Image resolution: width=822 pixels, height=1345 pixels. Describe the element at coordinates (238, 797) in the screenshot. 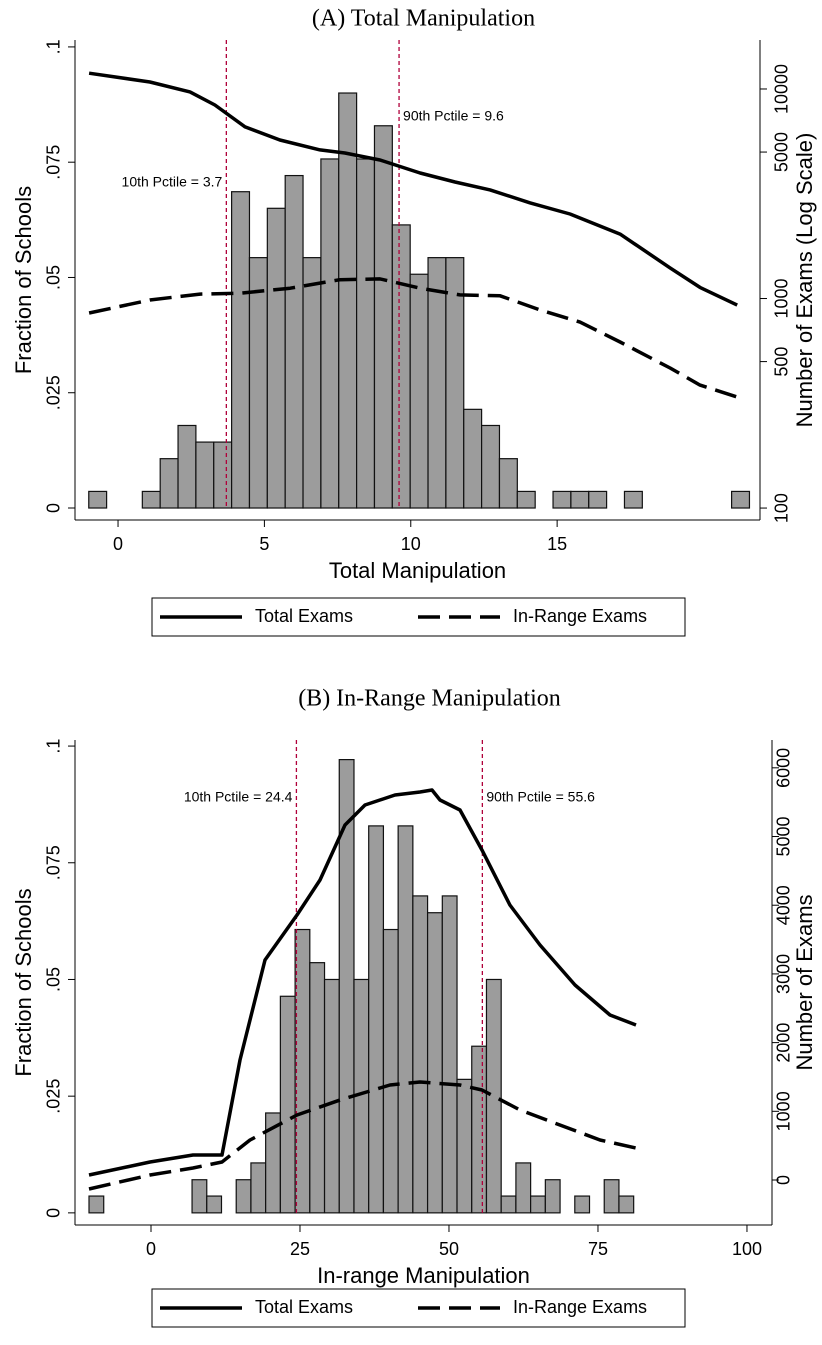

I see `annotation: 10th Pctile = 24.4` at that location.